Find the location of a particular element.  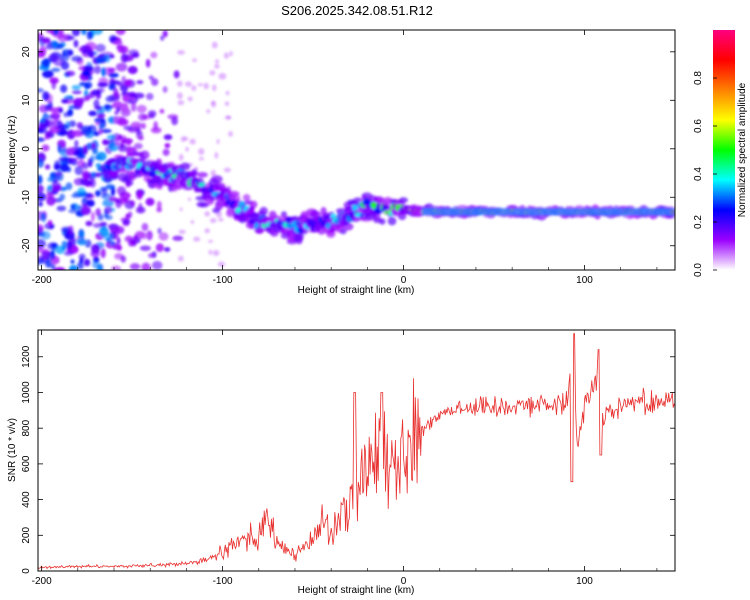

colorbar-tick-label: 0.4 is located at coordinates (698, 174).